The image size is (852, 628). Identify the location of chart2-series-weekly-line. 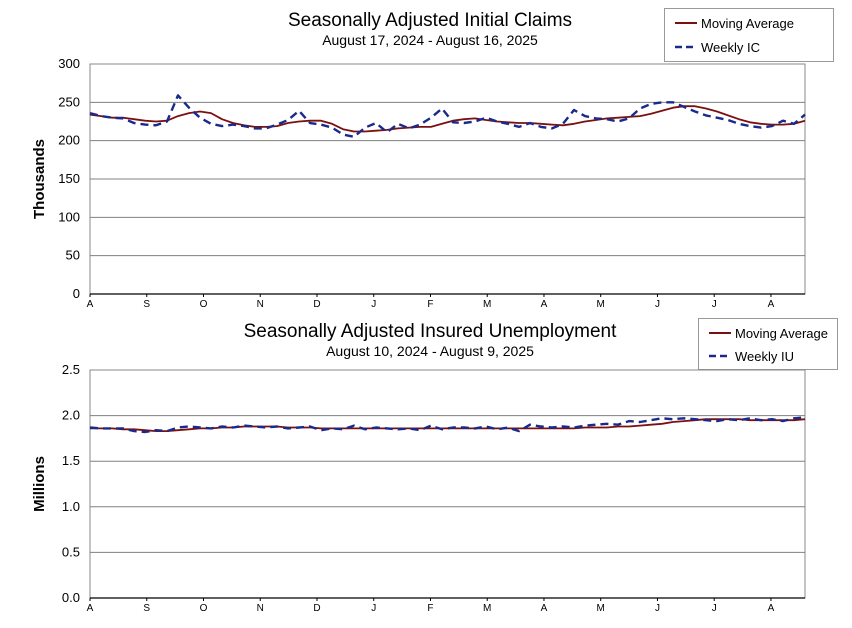
(447, 425).